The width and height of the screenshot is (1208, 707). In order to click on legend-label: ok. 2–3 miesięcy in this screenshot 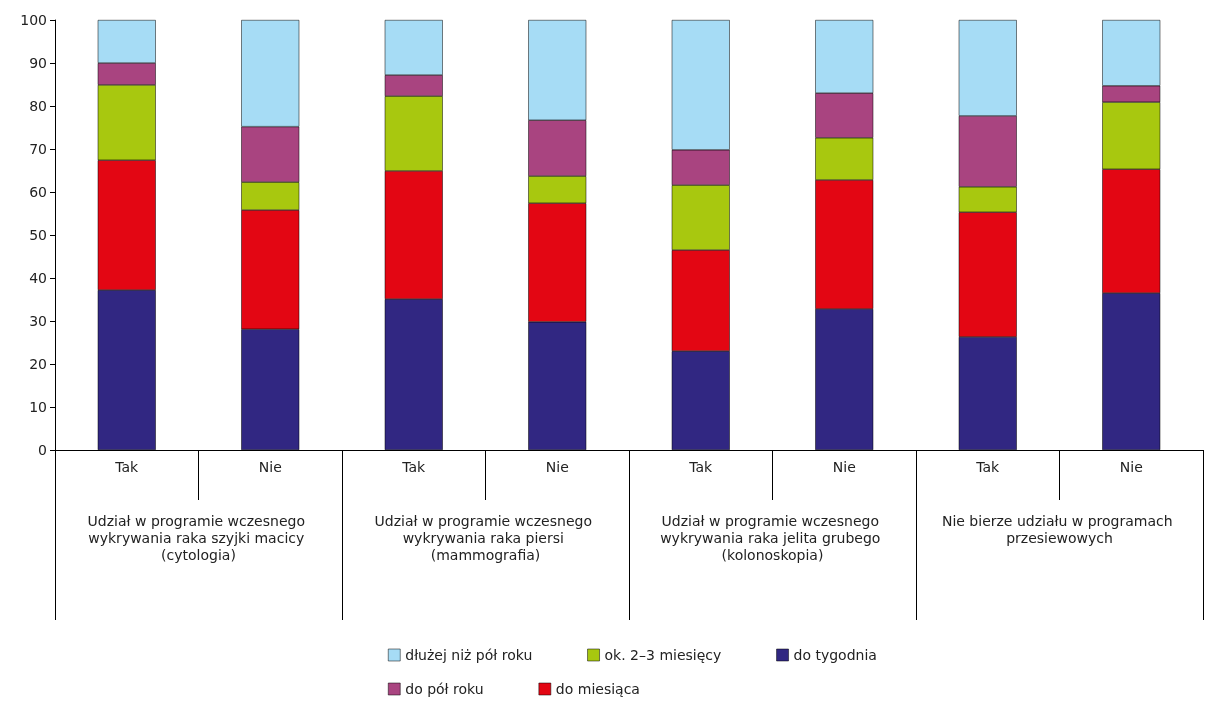, I will do `click(663, 655)`.